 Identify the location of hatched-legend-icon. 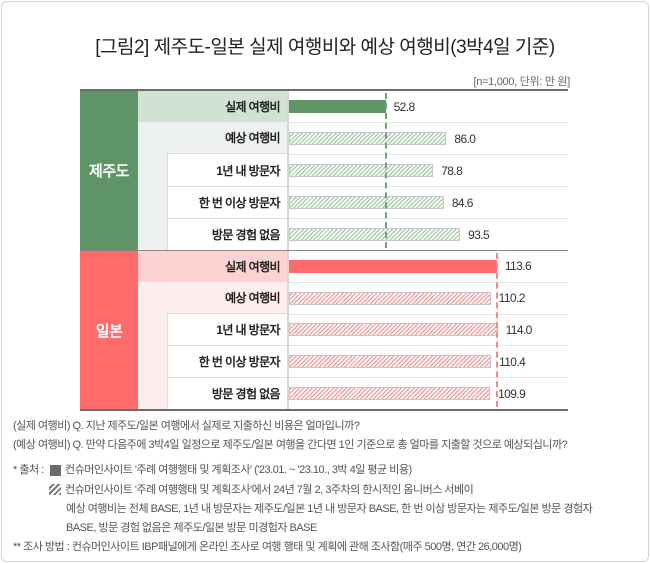
(55, 489).